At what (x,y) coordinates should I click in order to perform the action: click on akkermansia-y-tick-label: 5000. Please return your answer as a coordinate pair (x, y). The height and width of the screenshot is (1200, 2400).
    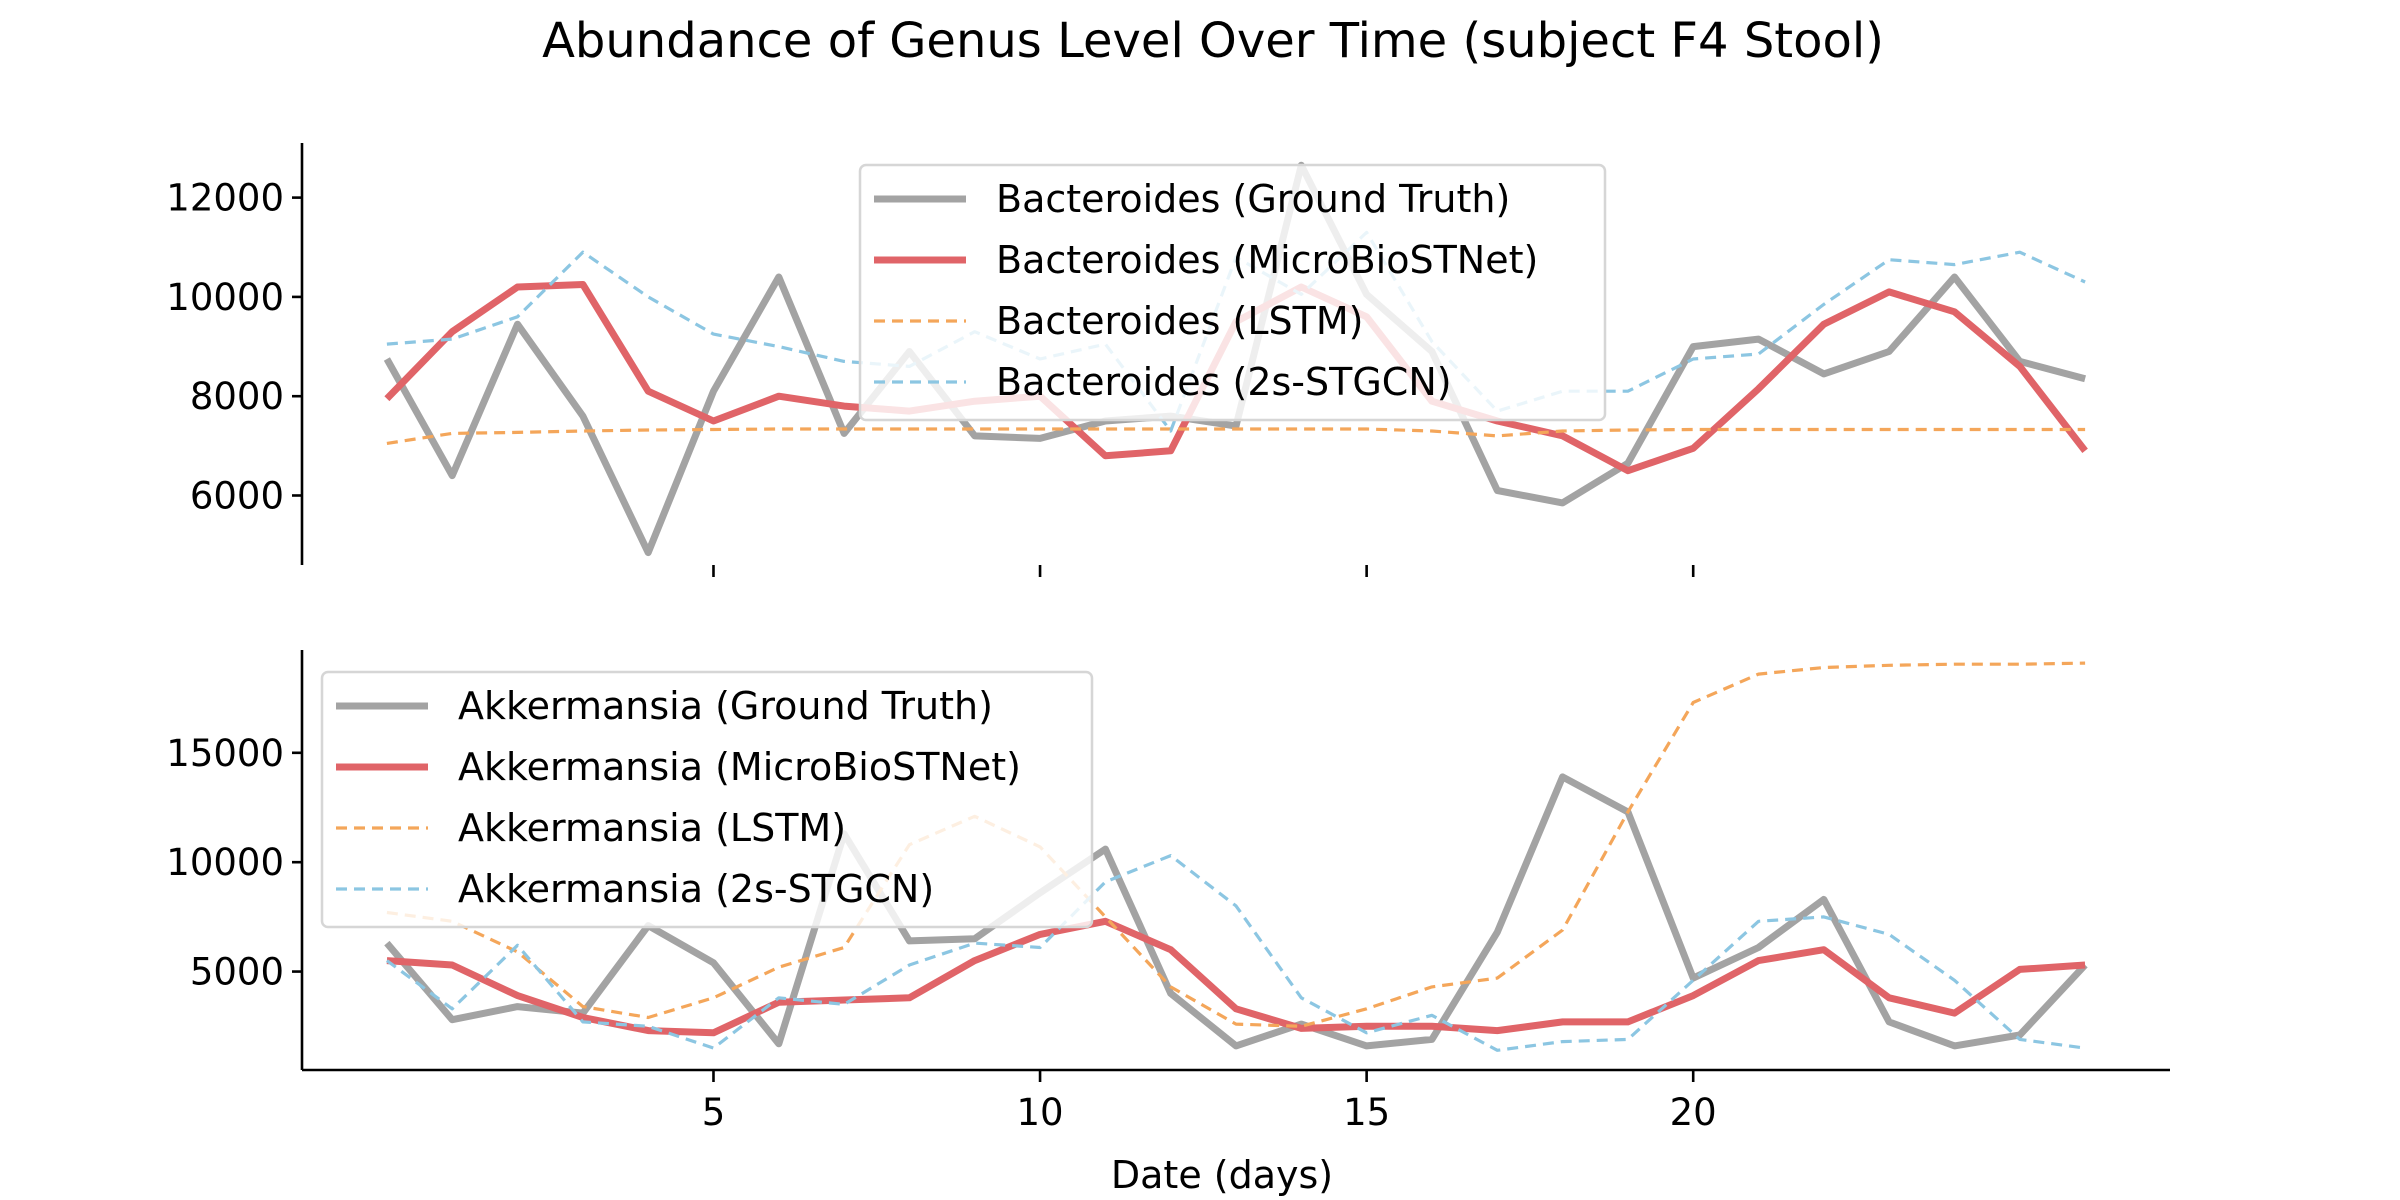
    Looking at the image, I should click on (237, 972).